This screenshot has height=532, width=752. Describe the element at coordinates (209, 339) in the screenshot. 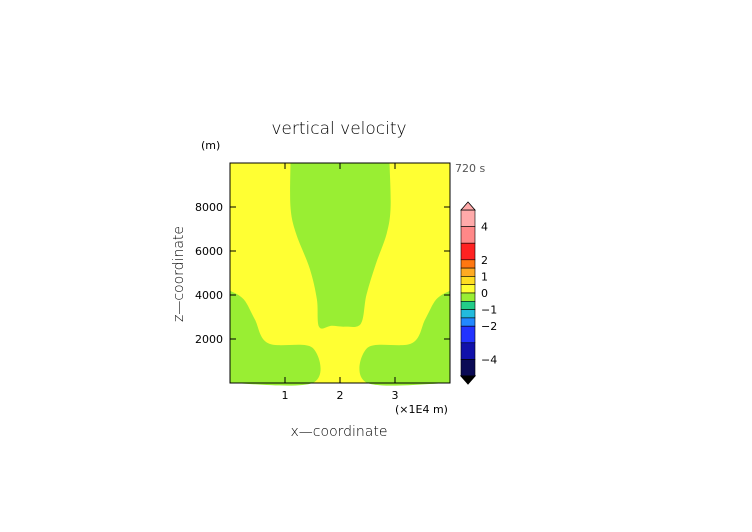

I see `y-tick-label: 2000` at that location.